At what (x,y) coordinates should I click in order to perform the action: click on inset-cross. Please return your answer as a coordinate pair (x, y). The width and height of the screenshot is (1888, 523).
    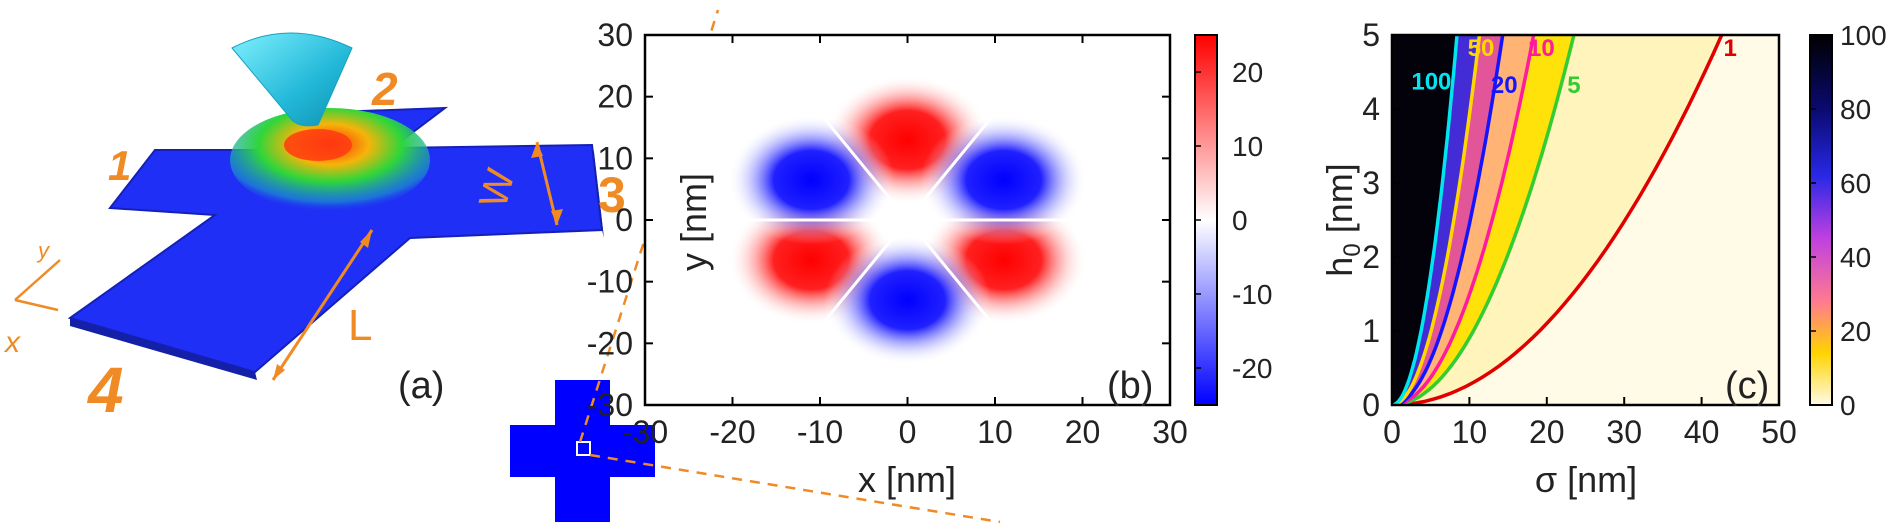
    Looking at the image, I should click on (582, 451).